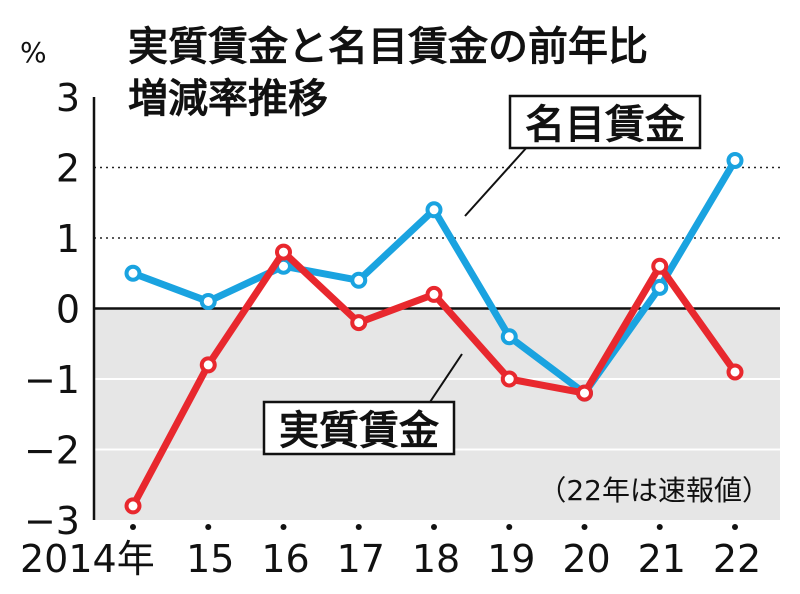 The image size is (800, 594). I want to click on x-tick-labels: 2014年 15 16 17 18 19 20 21 22, so click(390, 559).